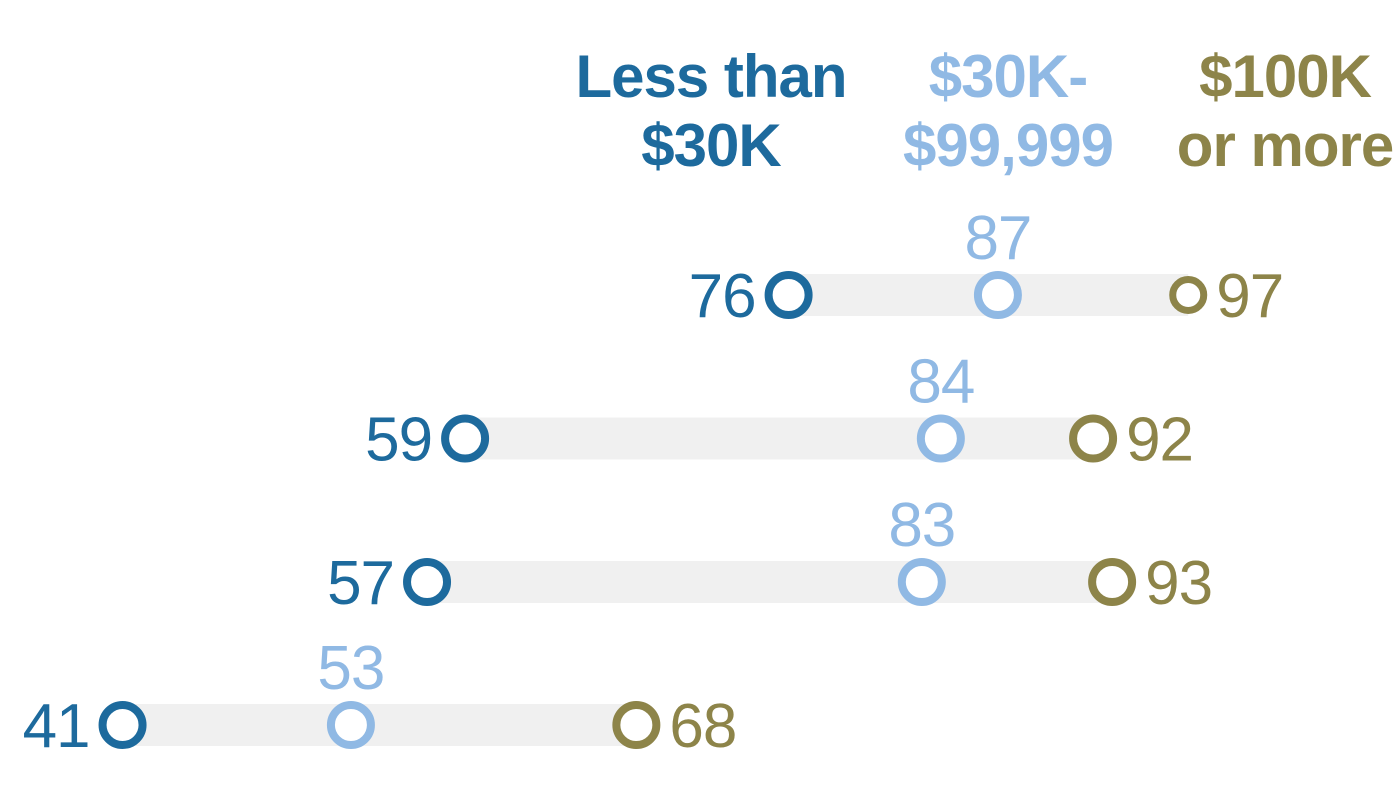 The width and height of the screenshot is (1400, 789). What do you see at coordinates (1008, 111) in the screenshot?
I see `column-header-30k-99999: $30K- $99,999` at bounding box center [1008, 111].